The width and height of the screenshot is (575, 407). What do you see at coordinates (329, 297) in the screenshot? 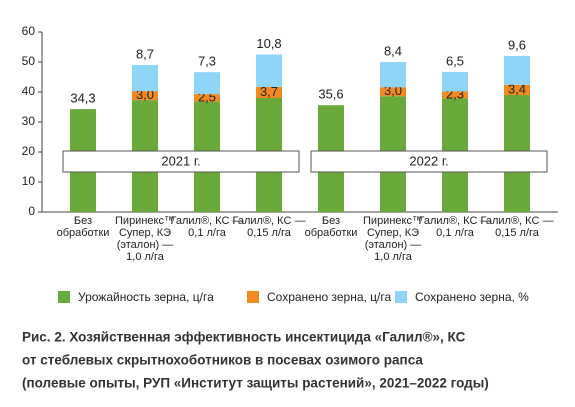
I see `legend-label: Сохранено зерна, ц/га` at bounding box center [329, 297].